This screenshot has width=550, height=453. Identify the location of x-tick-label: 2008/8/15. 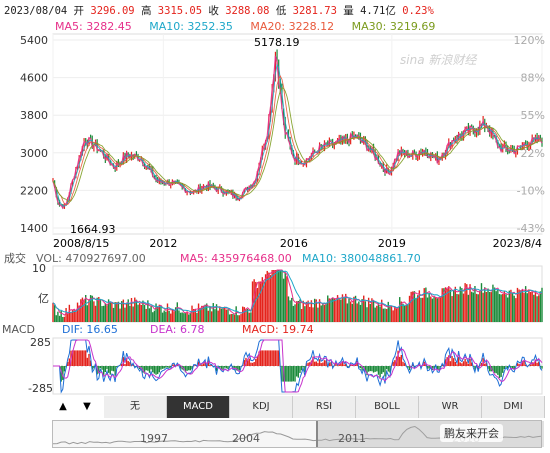
(81, 243).